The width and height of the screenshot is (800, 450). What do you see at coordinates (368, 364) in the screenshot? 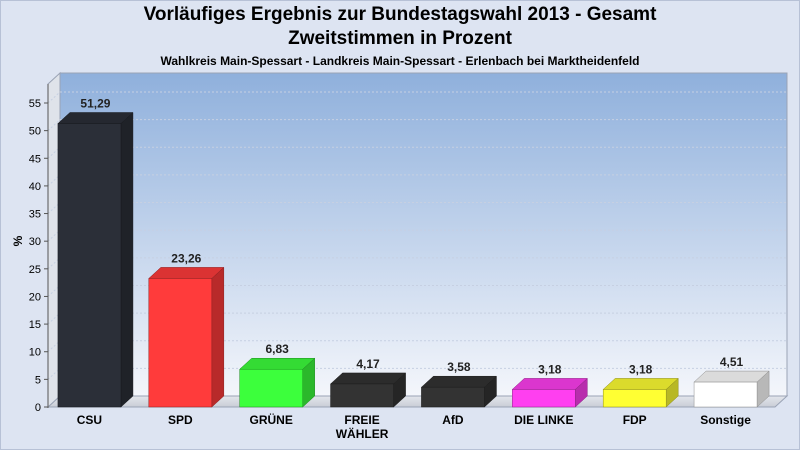
I see `data-label: 4,17` at bounding box center [368, 364].